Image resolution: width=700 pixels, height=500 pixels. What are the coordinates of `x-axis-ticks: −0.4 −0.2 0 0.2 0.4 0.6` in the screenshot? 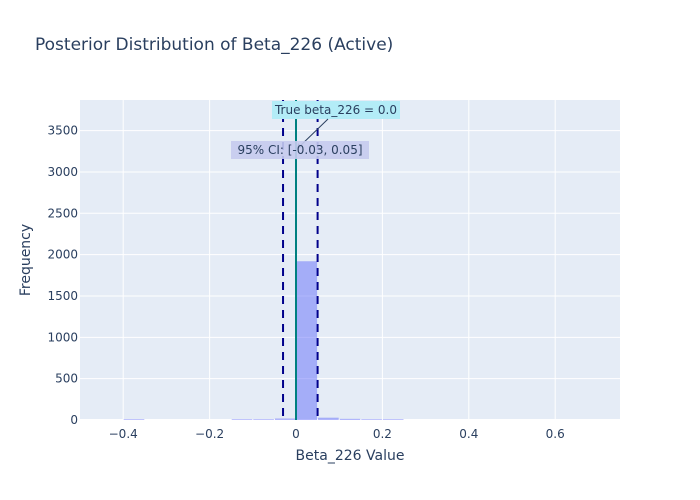 It's located at (337, 434).